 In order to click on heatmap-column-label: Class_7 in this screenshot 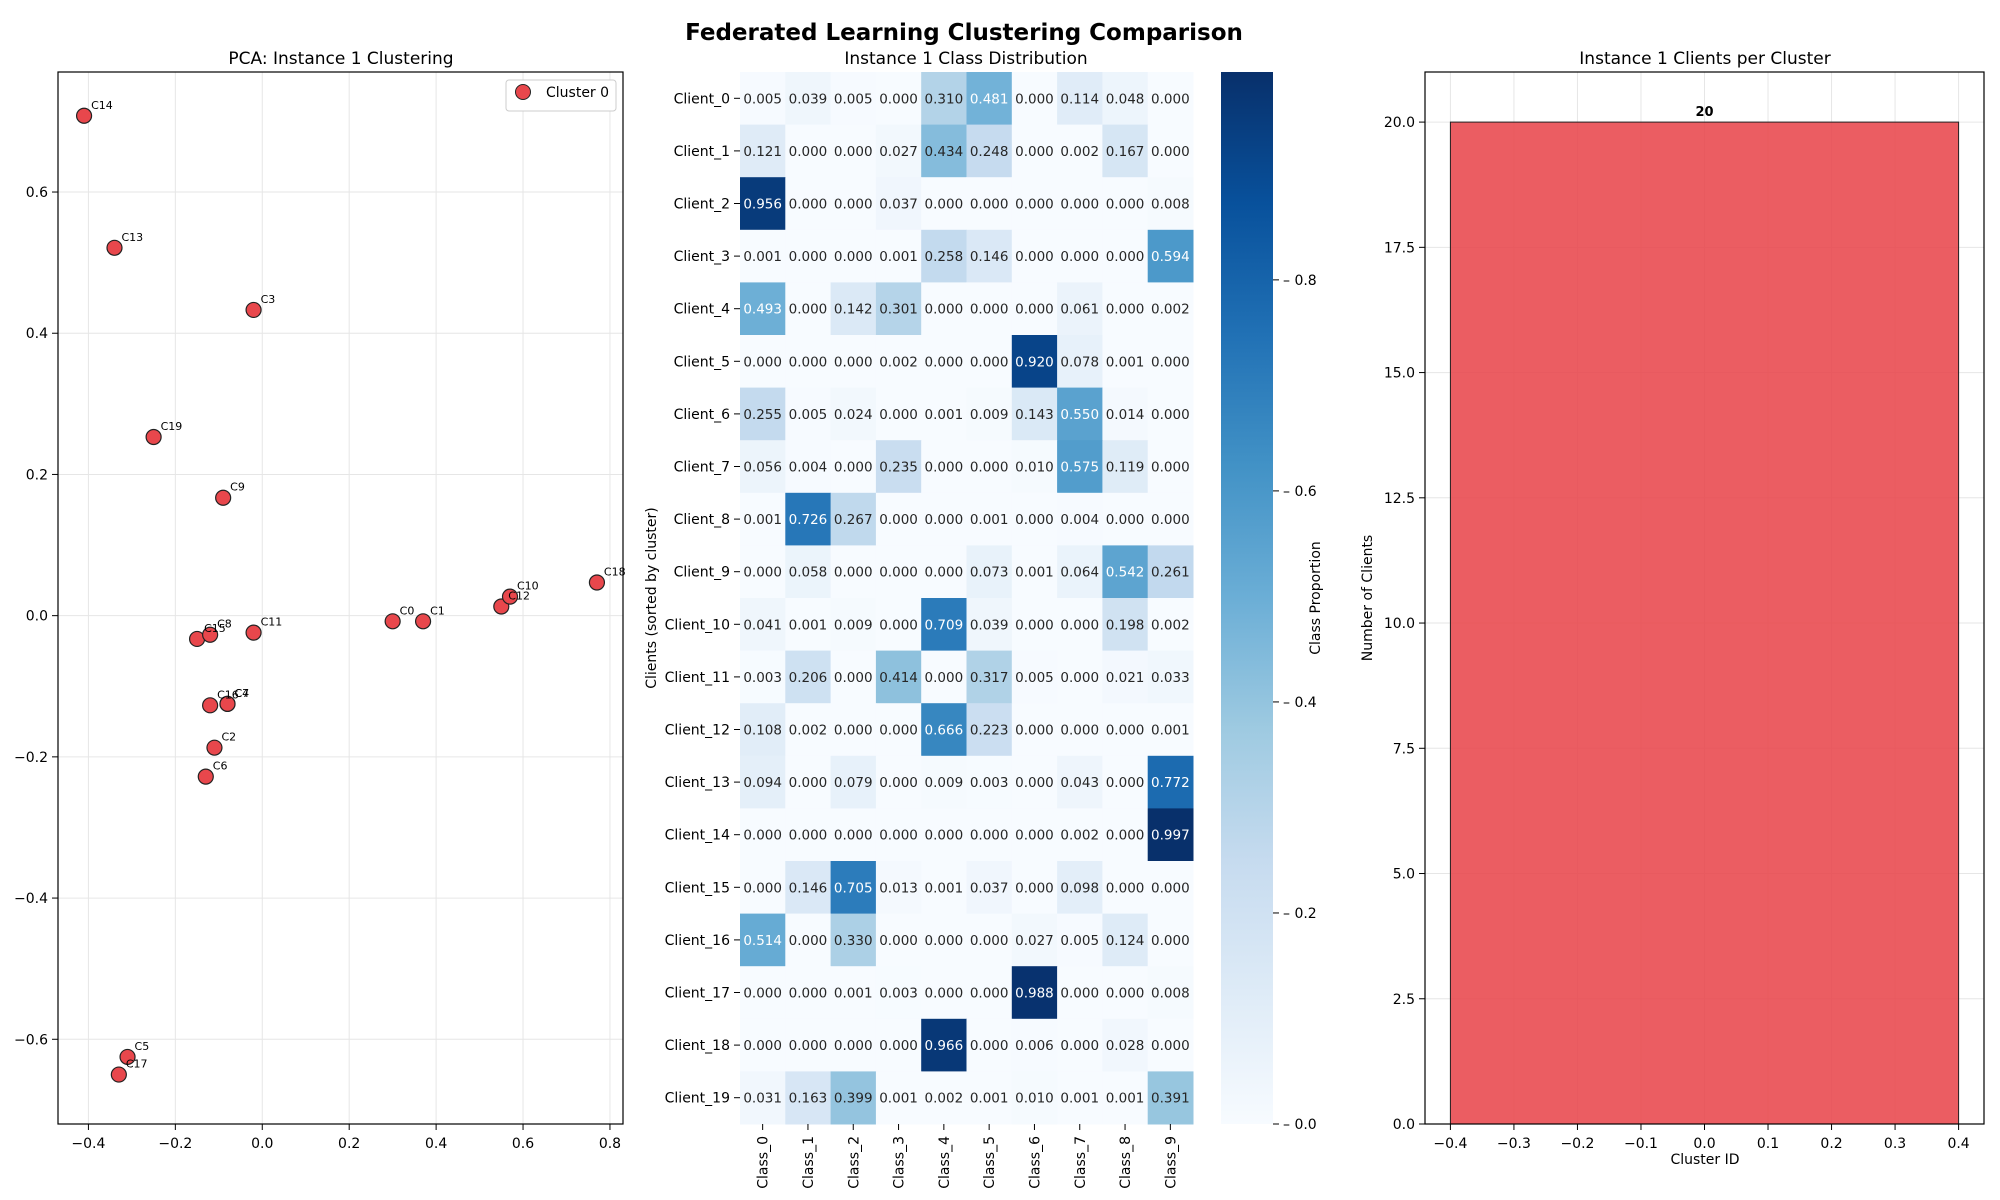, I will do `click(1081, 1162)`.